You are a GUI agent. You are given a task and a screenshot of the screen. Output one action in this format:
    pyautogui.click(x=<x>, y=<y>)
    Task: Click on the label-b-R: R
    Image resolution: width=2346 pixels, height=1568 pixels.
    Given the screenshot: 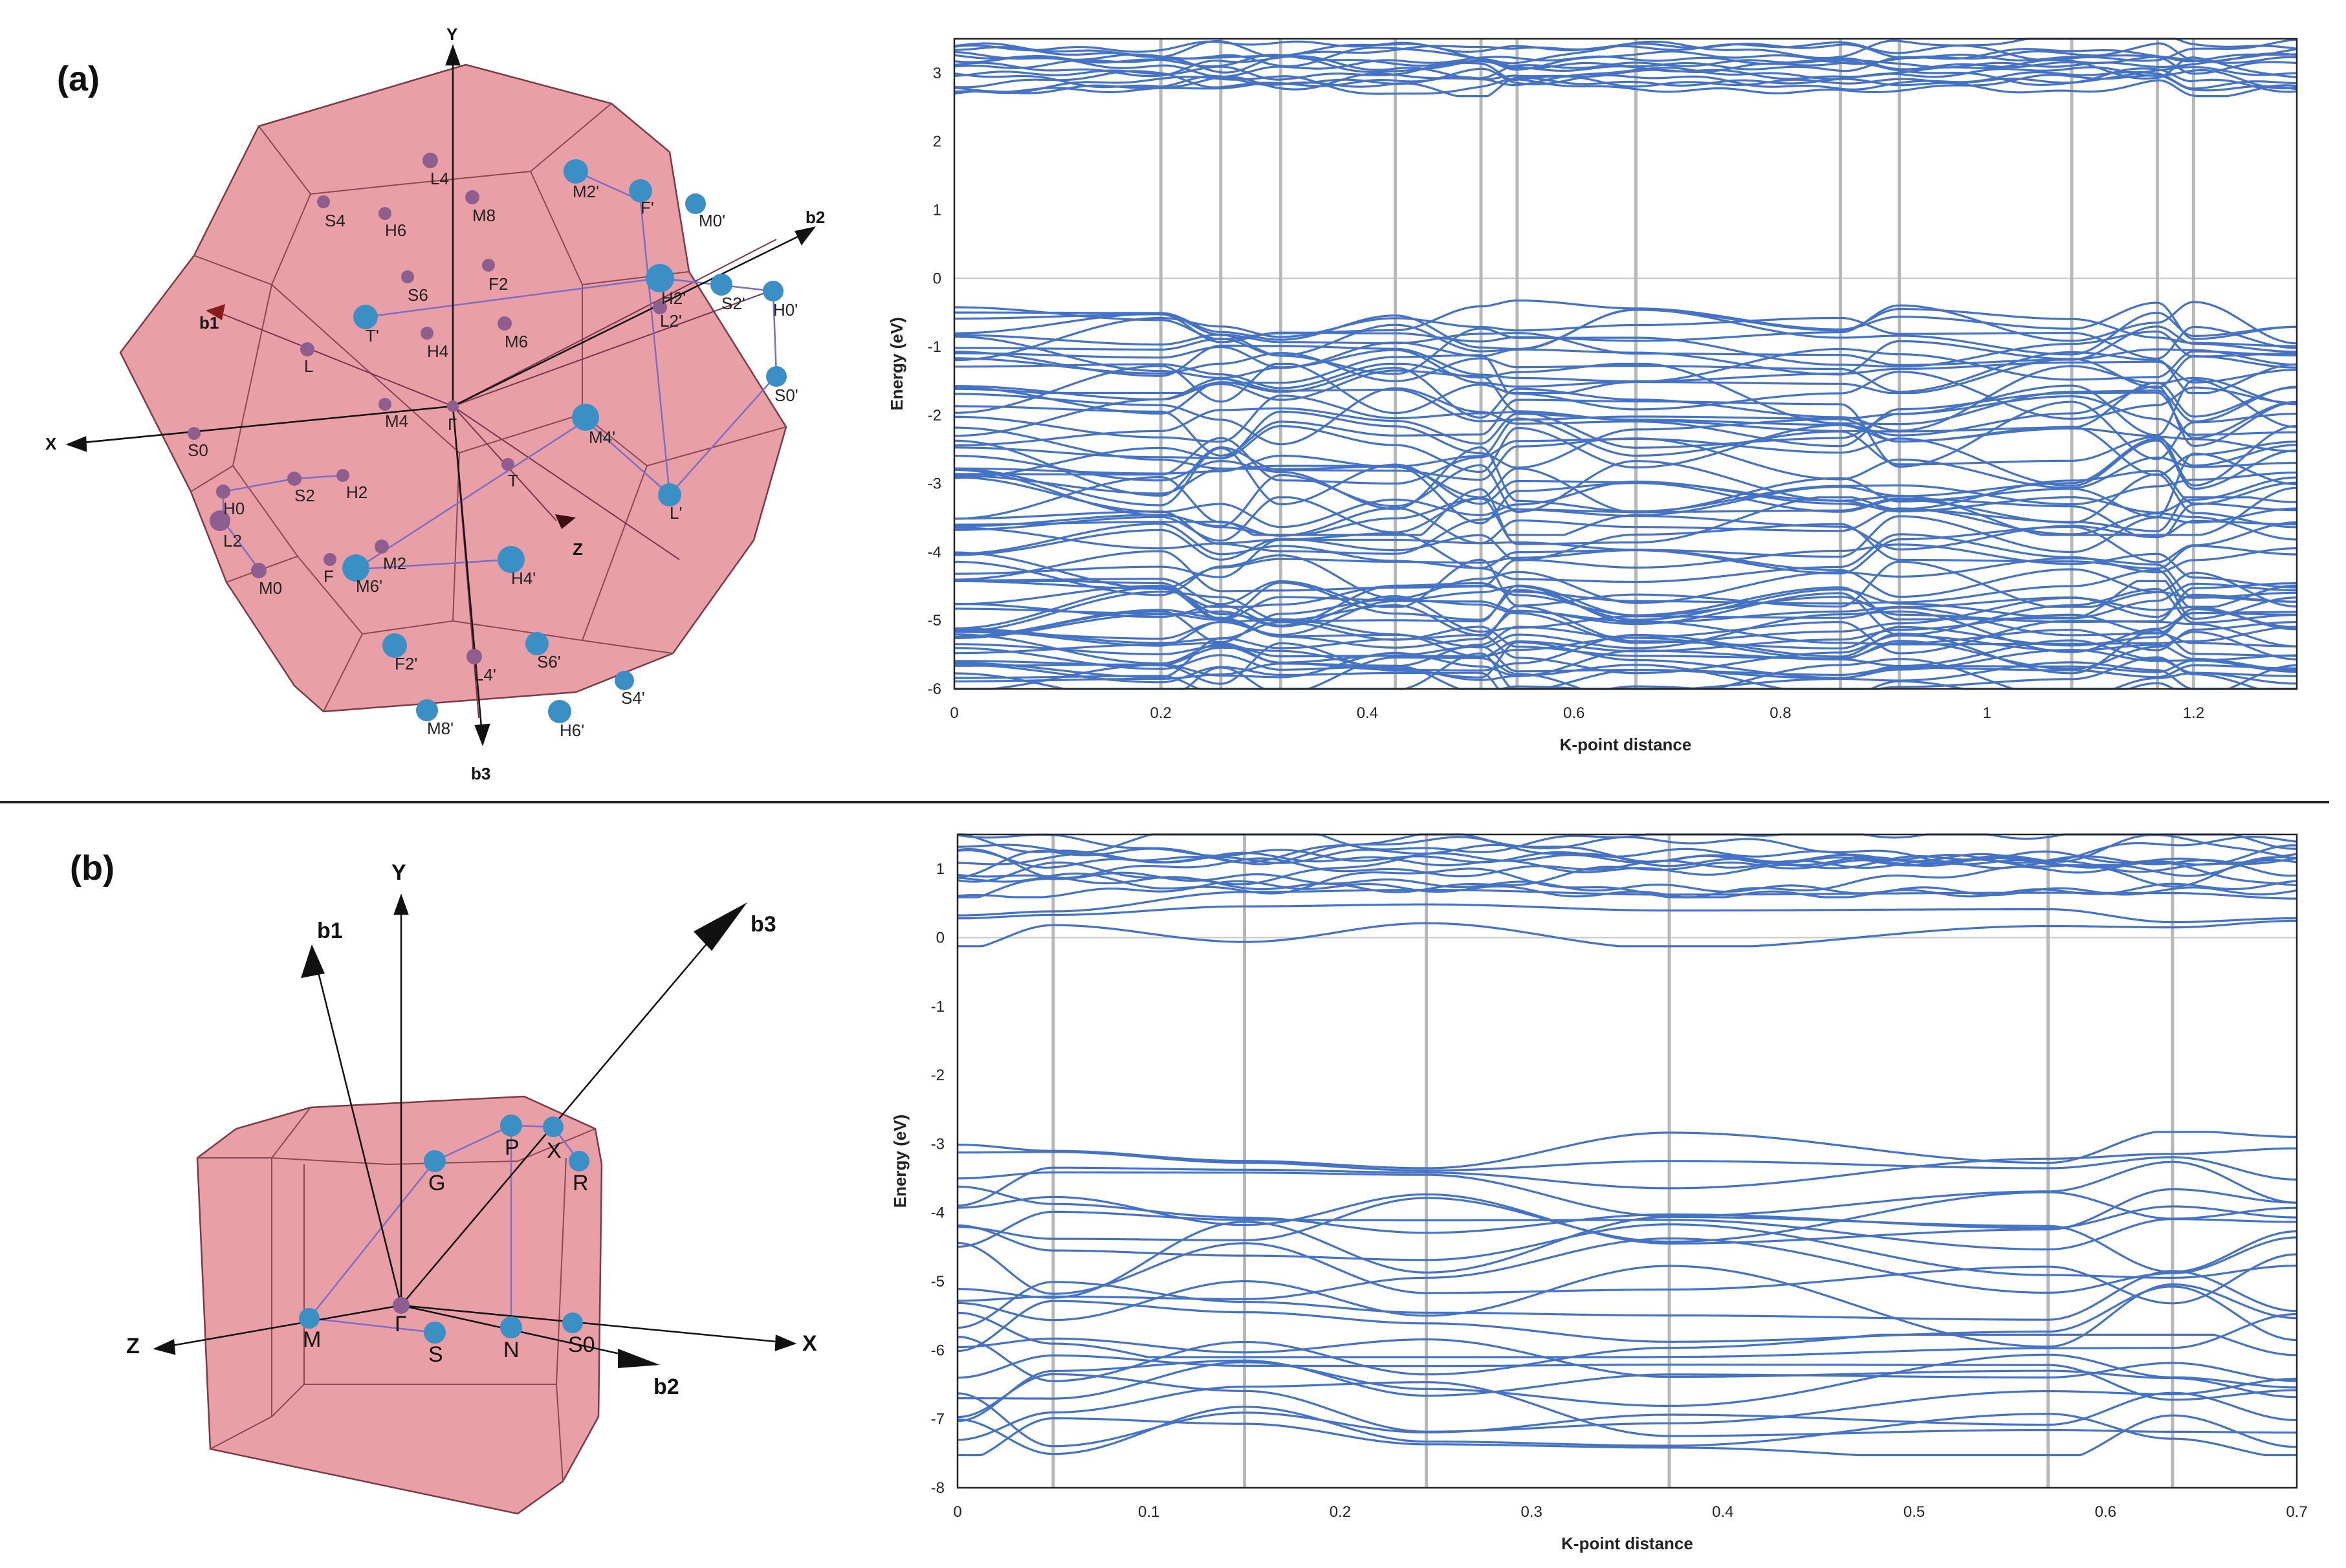 What is the action you would take?
    pyautogui.click(x=581, y=1183)
    